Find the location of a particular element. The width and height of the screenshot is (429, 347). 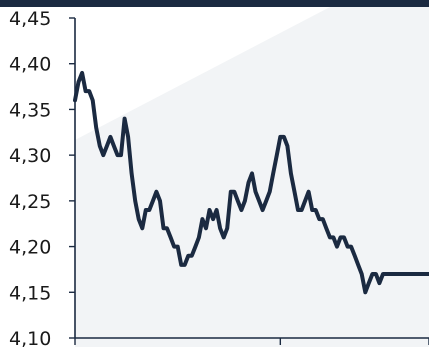

y-tick-label: 4,10 is located at coordinates (30, 337).